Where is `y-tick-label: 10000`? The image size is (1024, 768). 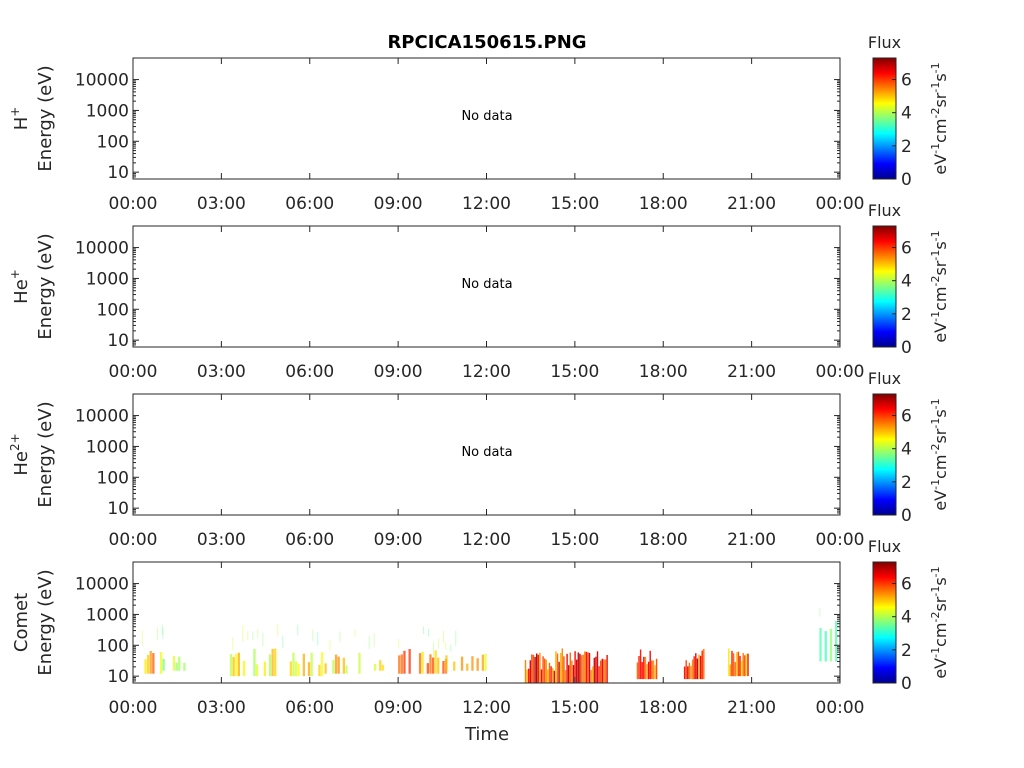
y-tick-label: 10000 is located at coordinates (102, 249).